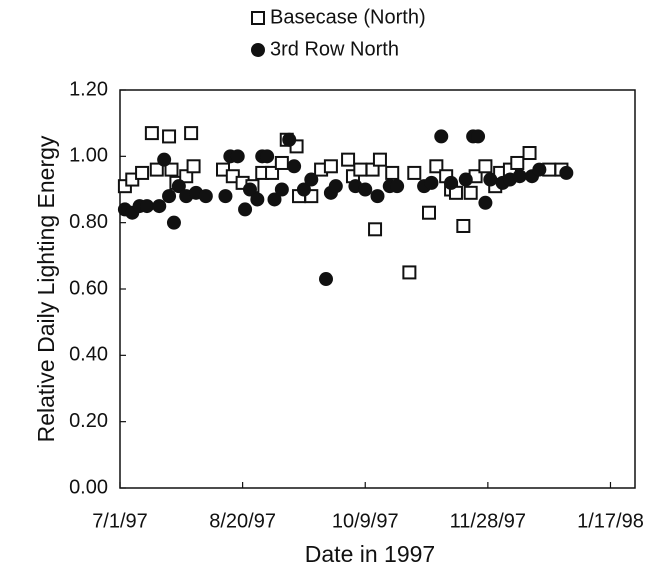  What do you see at coordinates (88, 89) in the screenshot?
I see `y-tick-label: 1.20` at bounding box center [88, 89].